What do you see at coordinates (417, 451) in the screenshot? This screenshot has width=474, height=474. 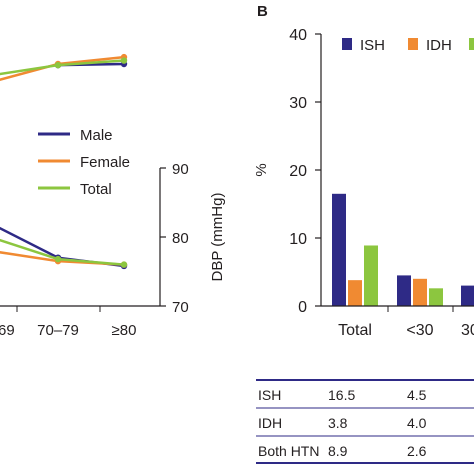 I see `table-cell: 2.6` at bounding box center [417, 451].